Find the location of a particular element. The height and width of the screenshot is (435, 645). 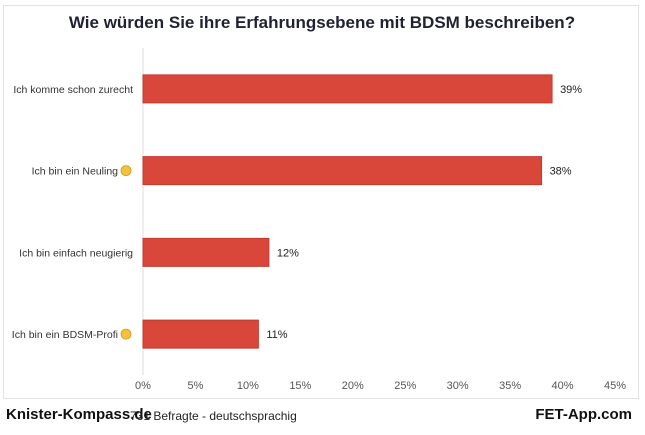

data-label: 12% is located at coordinates (288, 253).